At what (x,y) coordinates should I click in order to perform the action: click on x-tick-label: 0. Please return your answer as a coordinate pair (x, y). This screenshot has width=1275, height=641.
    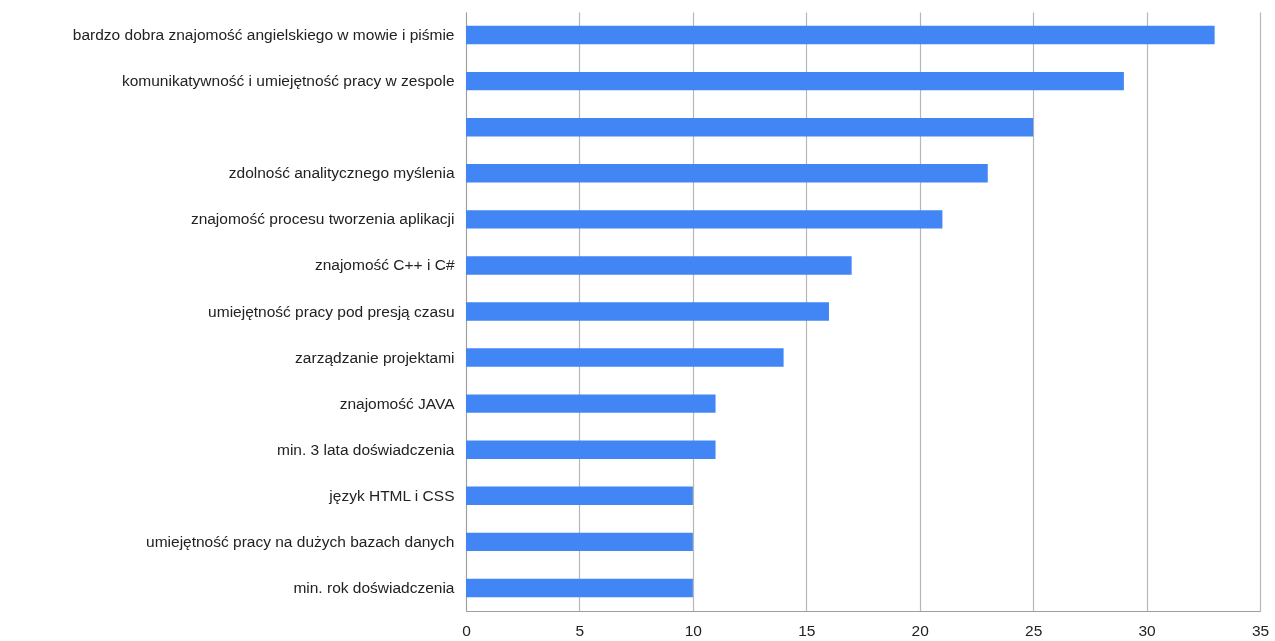
    Looking at the image, I should click on (467, 630).